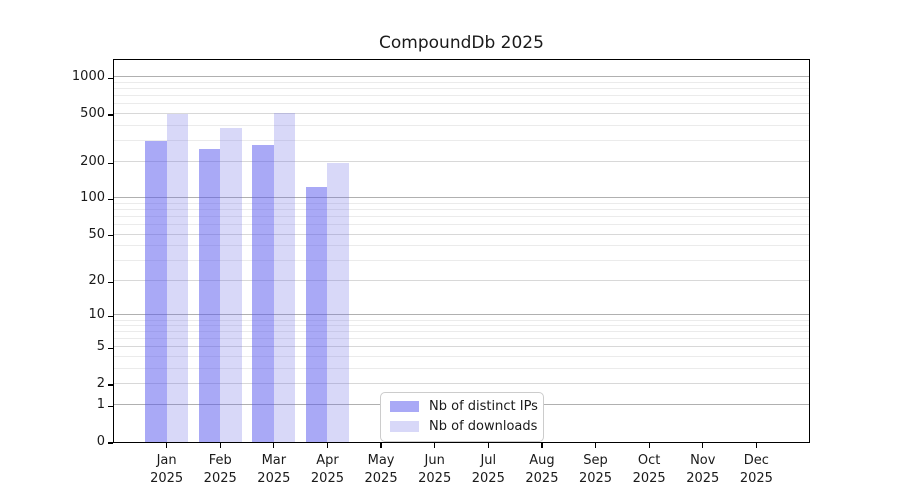 This screenshot has width=900, height=500. I want to click on y-tick-label: 1, so click(100, 405).